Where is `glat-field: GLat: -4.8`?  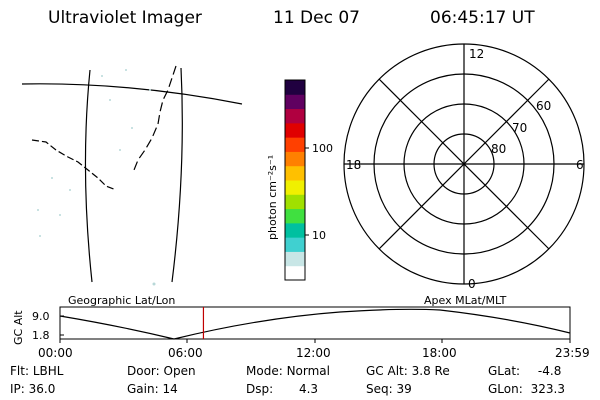
glat-field: GLat: -4.8 is located at coordinates (524, 371).